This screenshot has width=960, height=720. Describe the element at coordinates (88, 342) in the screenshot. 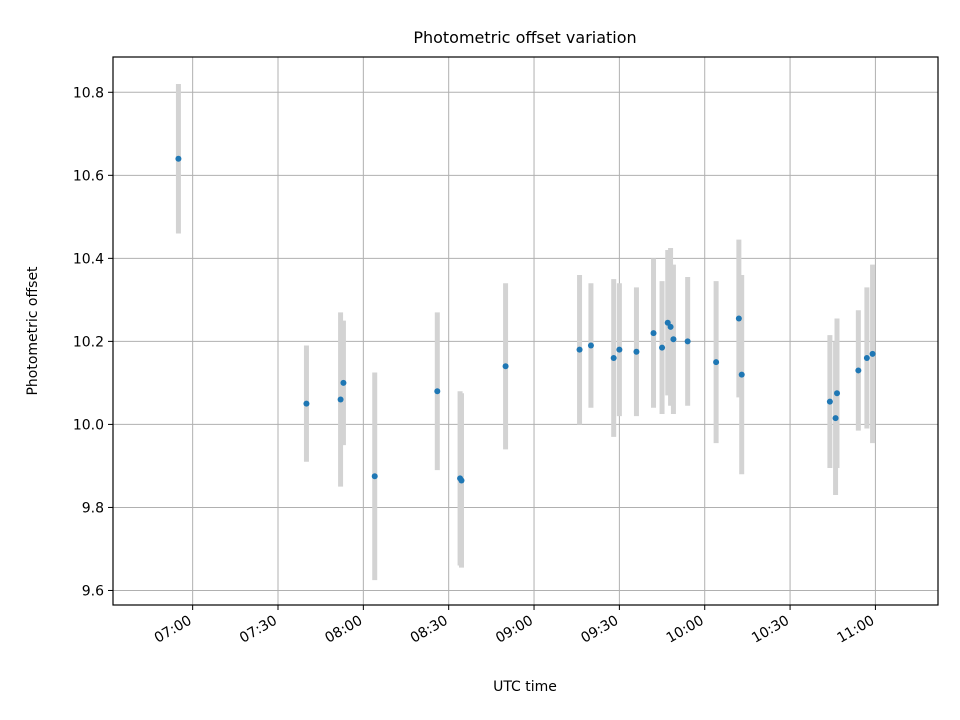

I see `y-tick-label: 10.2` at that location.